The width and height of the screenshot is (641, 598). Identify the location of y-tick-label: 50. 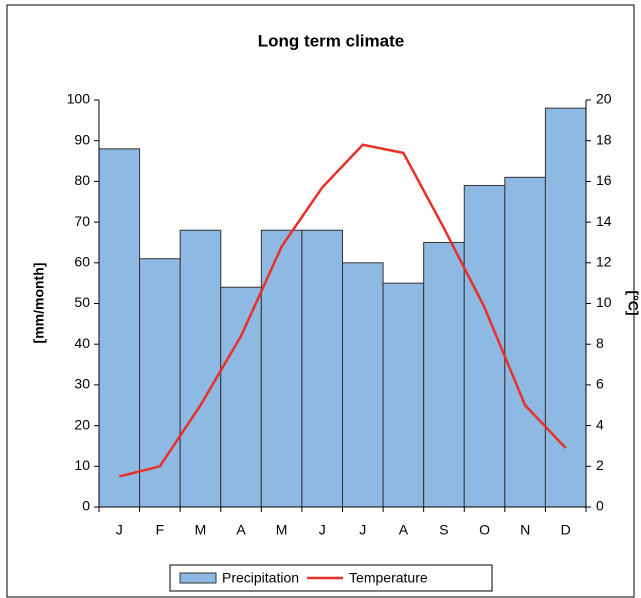
(82, 302).